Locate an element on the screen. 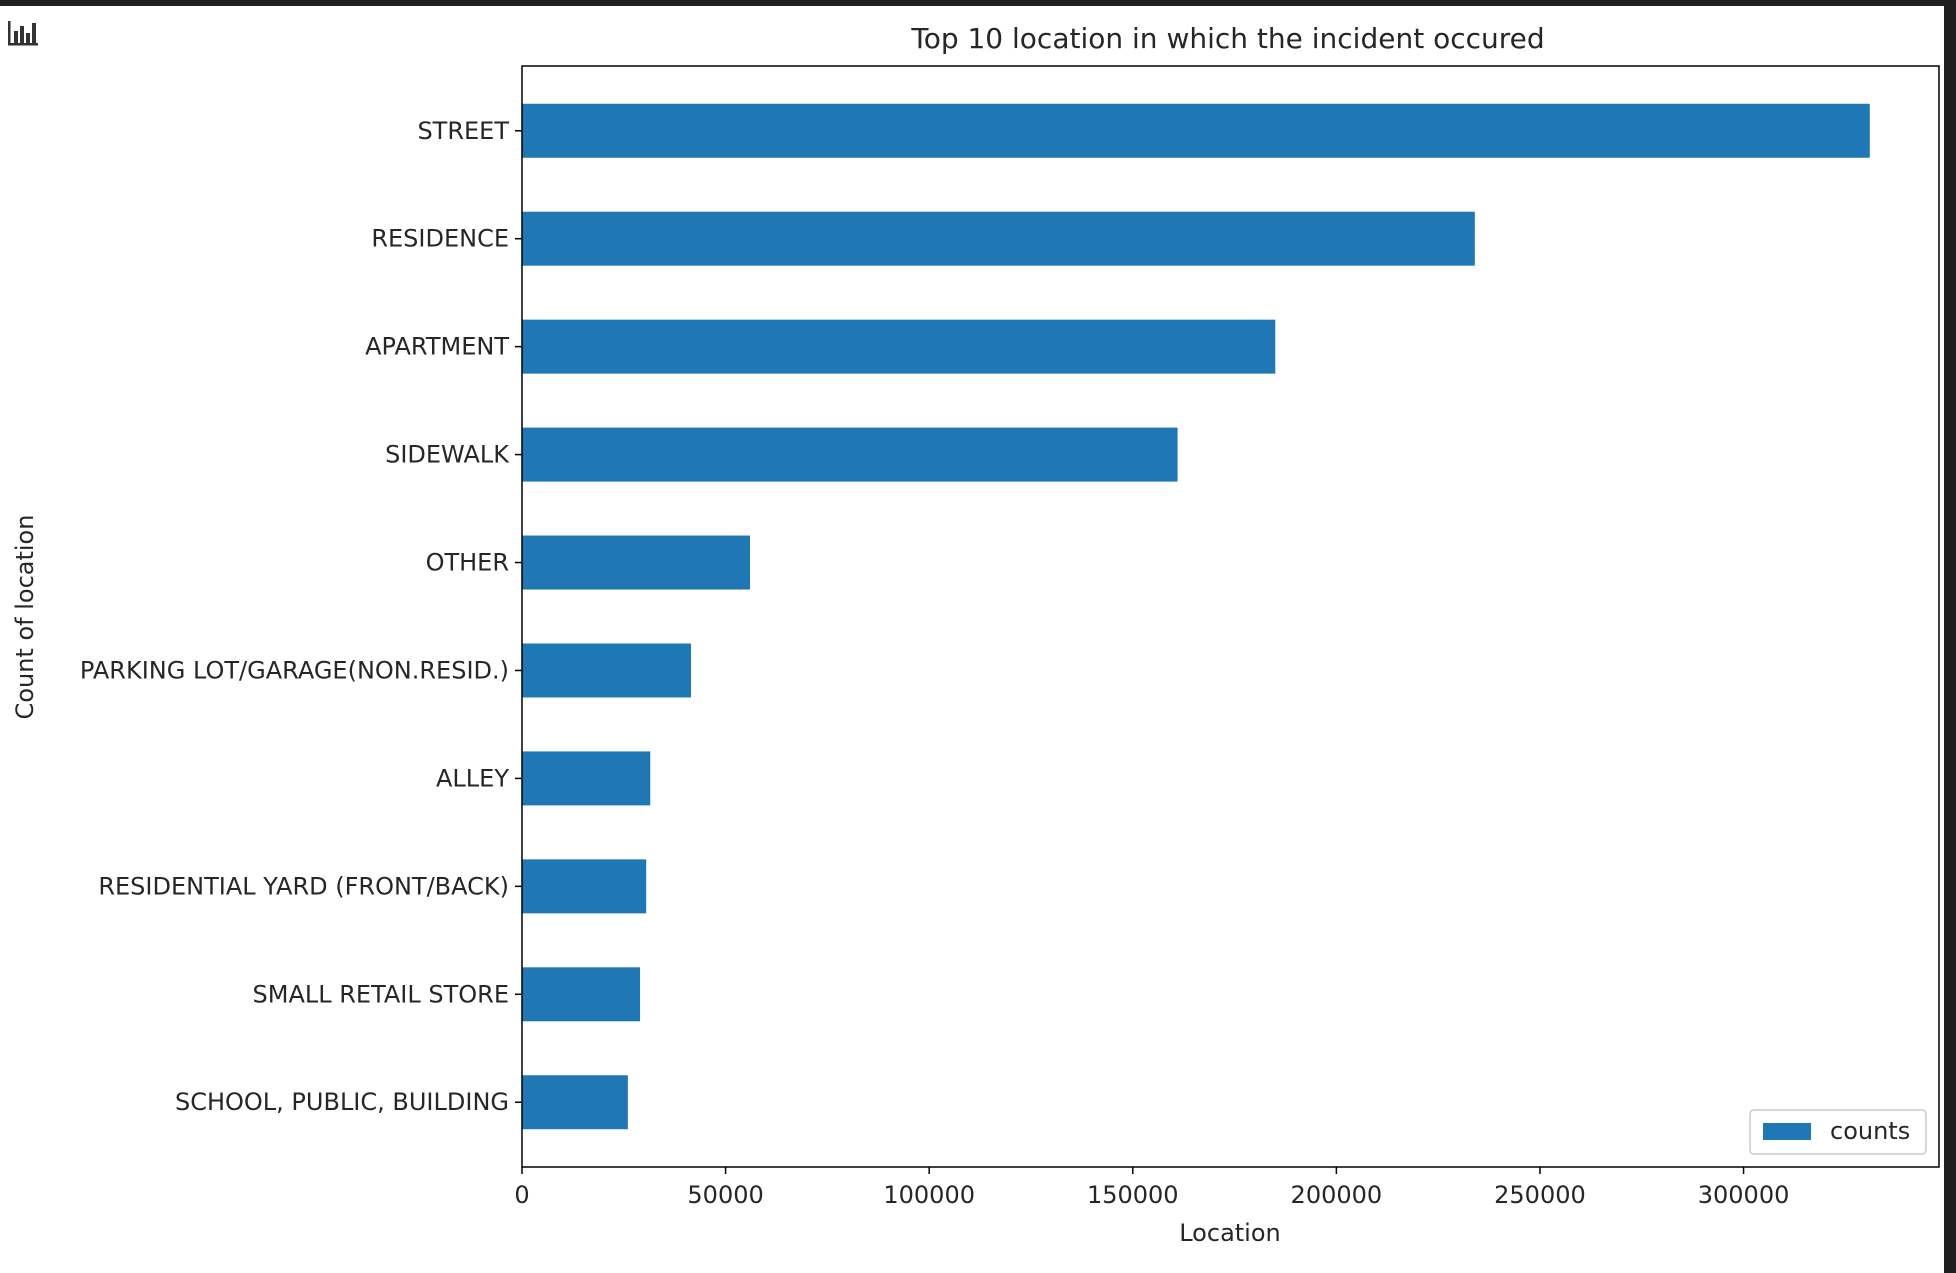 The image size is (1956, 1273). x-tick-label-5: 250000 is located at coordinates (1540, 1195).